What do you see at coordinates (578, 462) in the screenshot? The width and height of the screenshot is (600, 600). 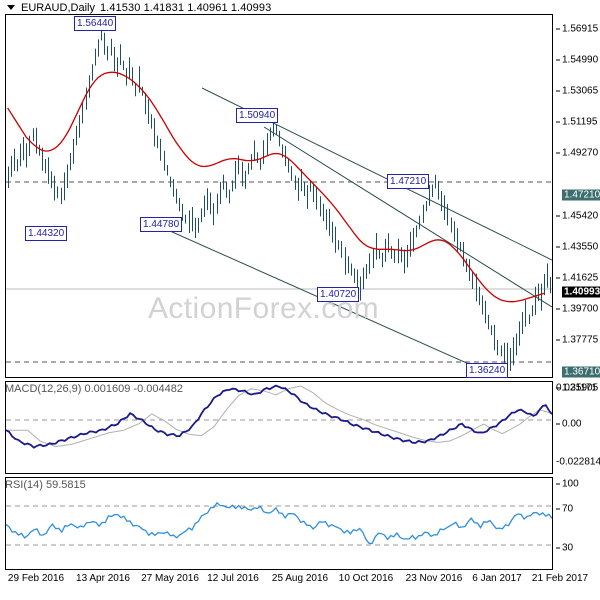 I see `macd-ytick-min: -0.022814` at bounding box center [578, 462].